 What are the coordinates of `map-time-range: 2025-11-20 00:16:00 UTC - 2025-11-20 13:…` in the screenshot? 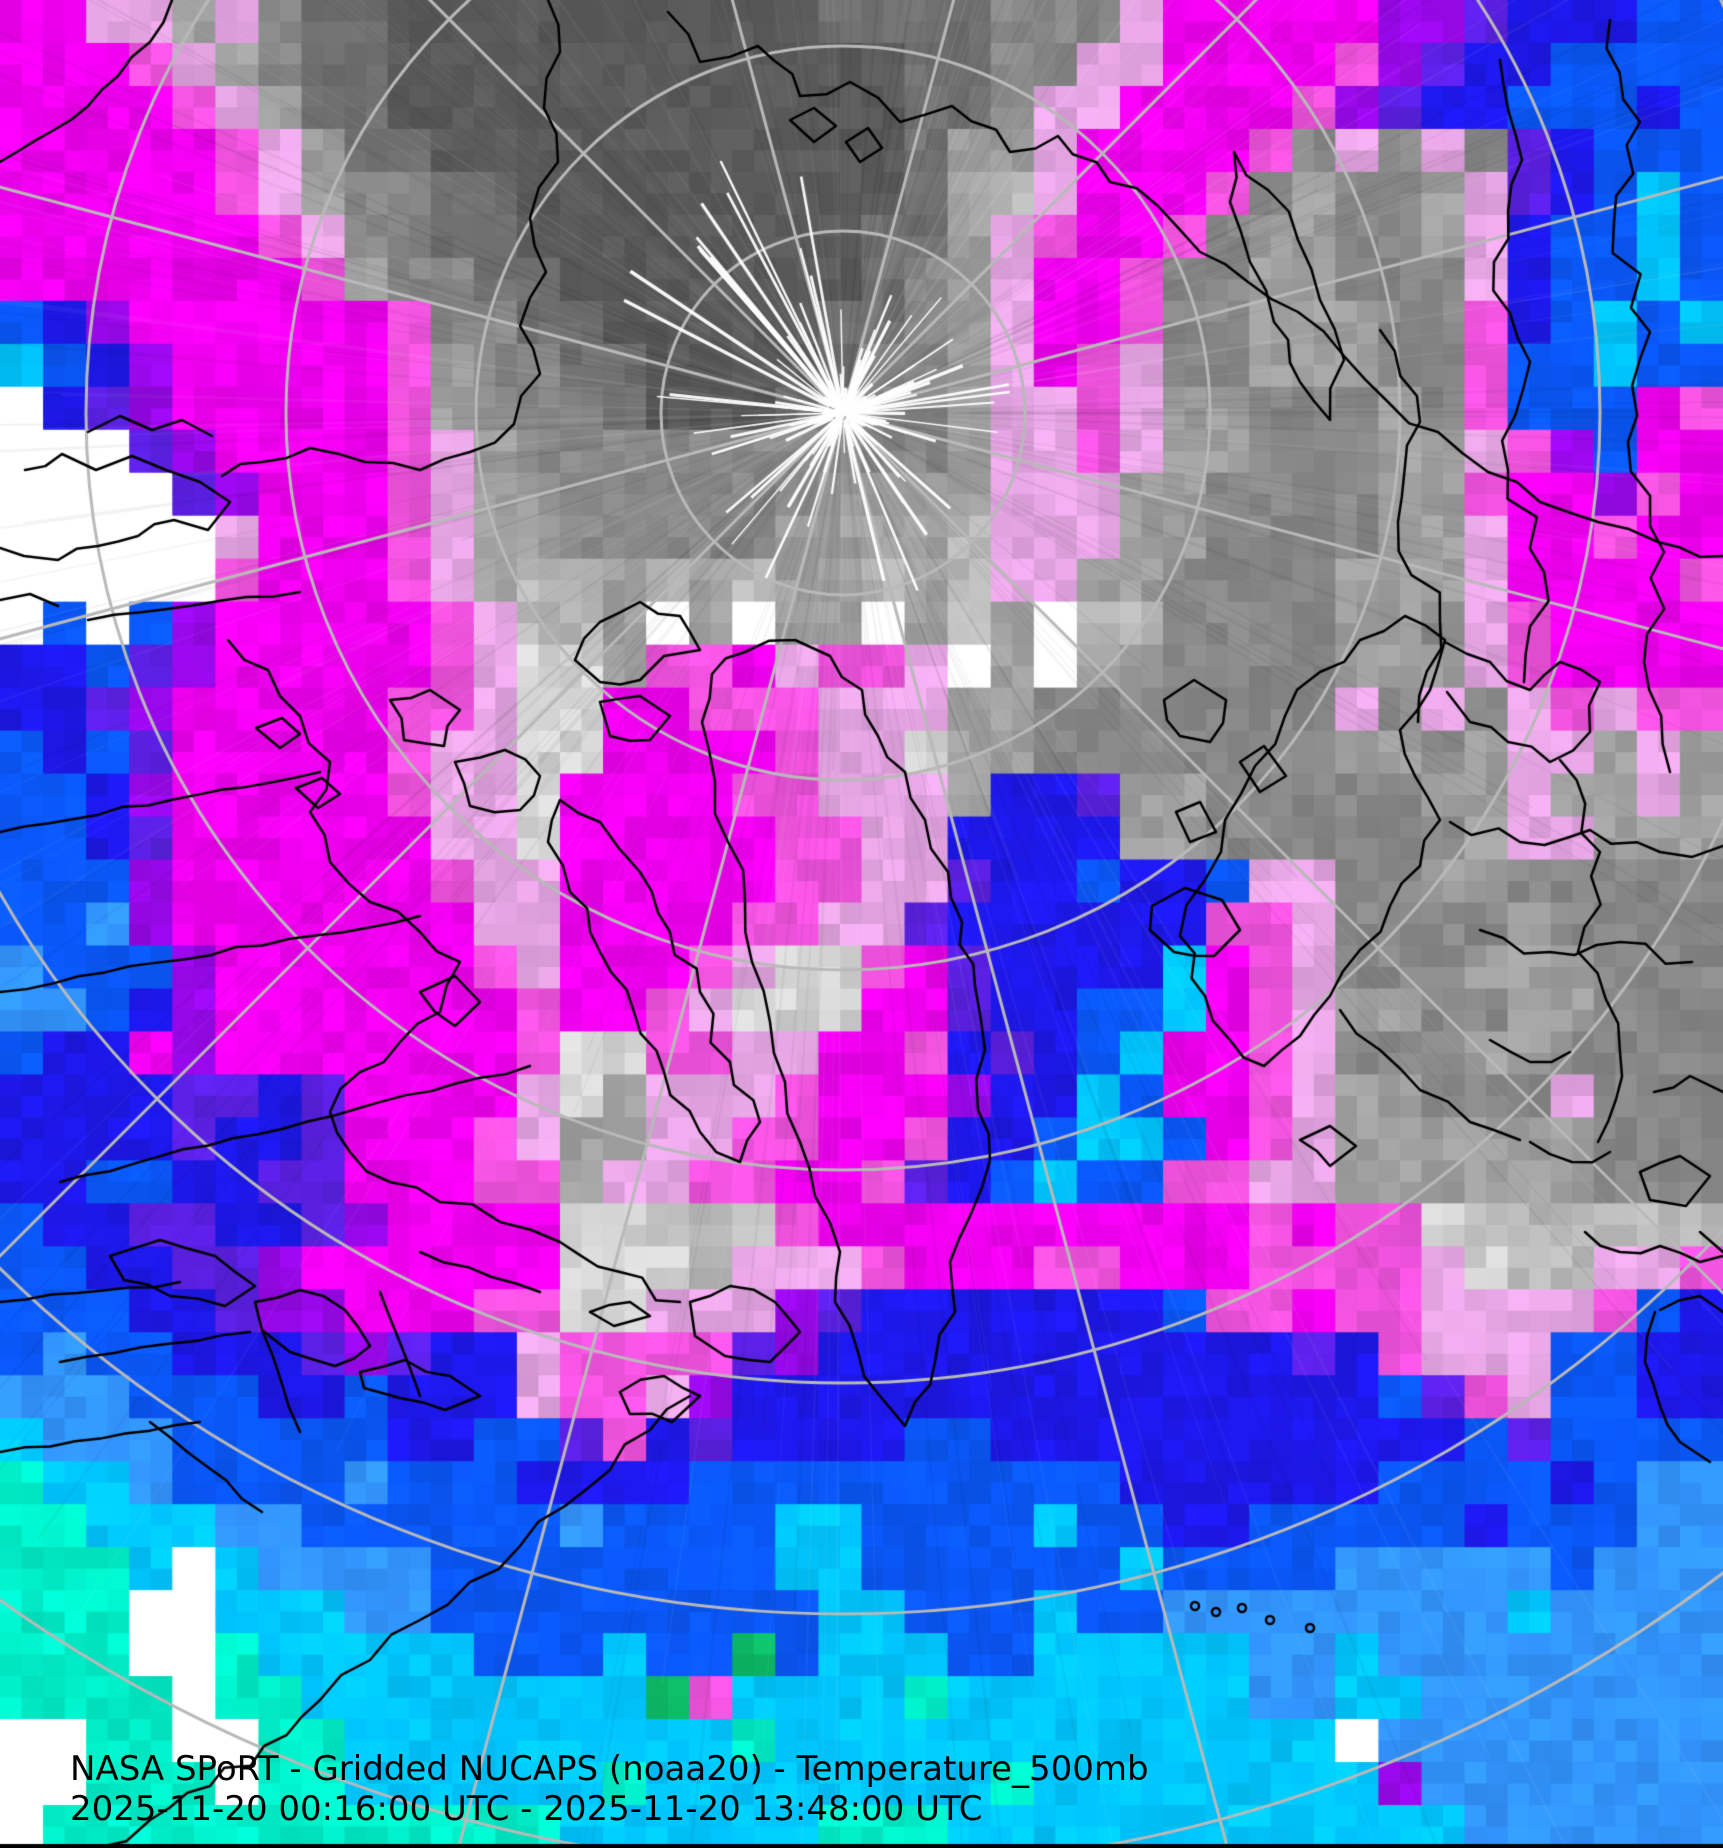 It's located at (526, 1809).